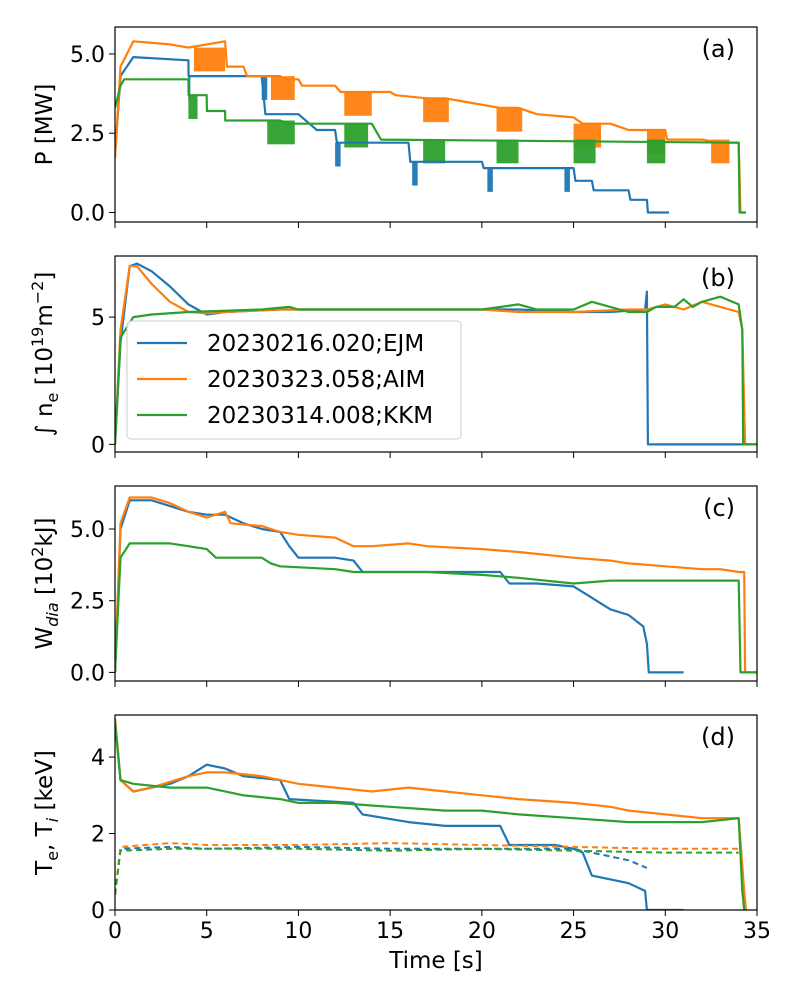 The width and height of the screenshot is (800, 1000). I want to click on y-axis-label-b: ∫ ne [1019m−2], so click(45, 354).